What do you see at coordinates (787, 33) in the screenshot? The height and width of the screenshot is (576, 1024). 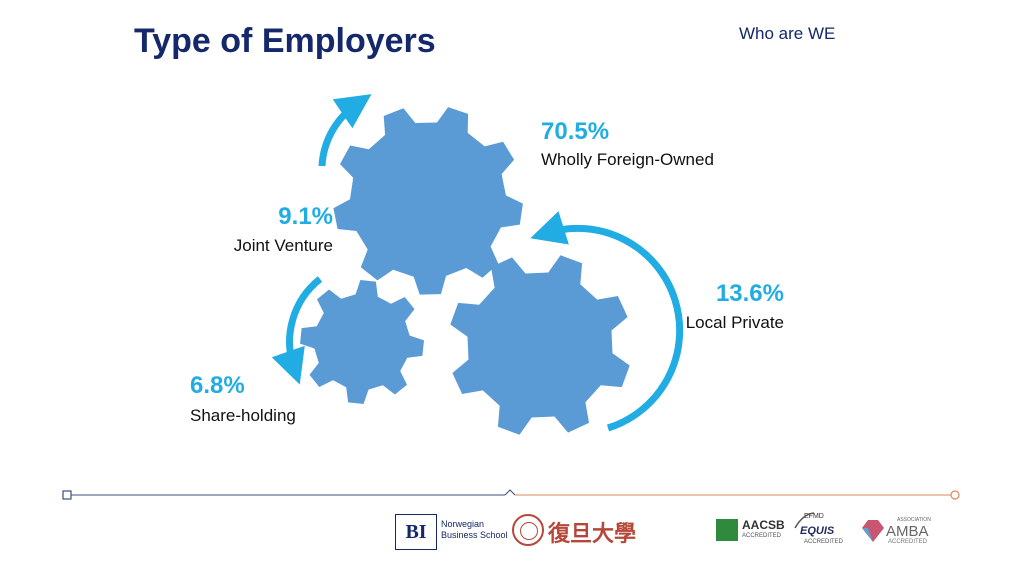 I see `section-label: Who are WE` at bounding box center [787, 33].